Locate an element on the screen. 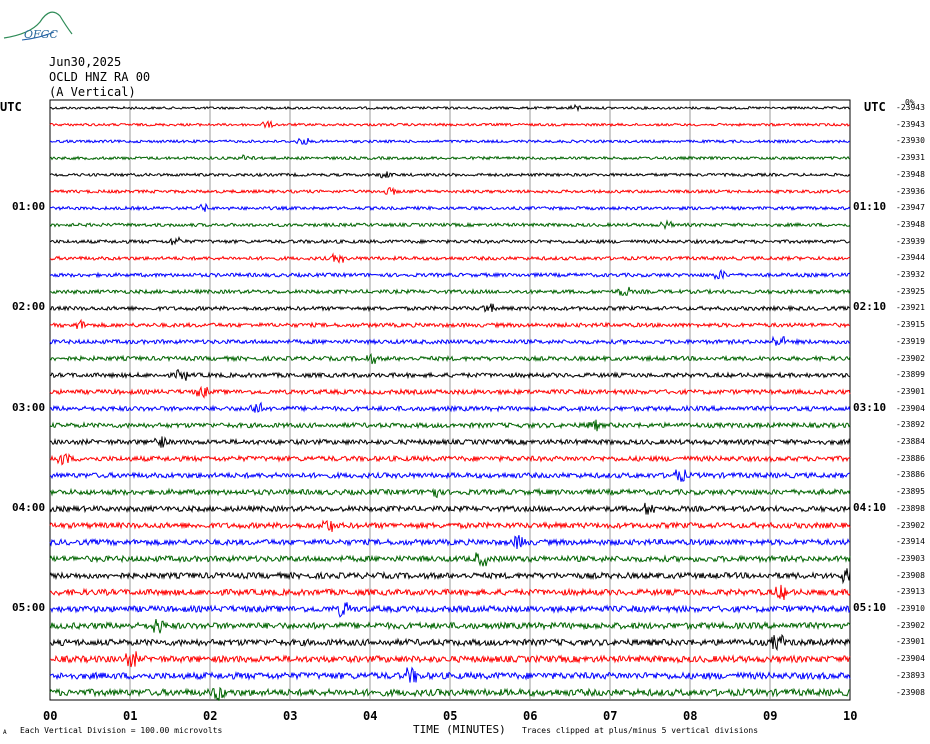 The height and width of the screenshot is (744, 930). right-utc-label: UTC is located at coordinates (875, 107).